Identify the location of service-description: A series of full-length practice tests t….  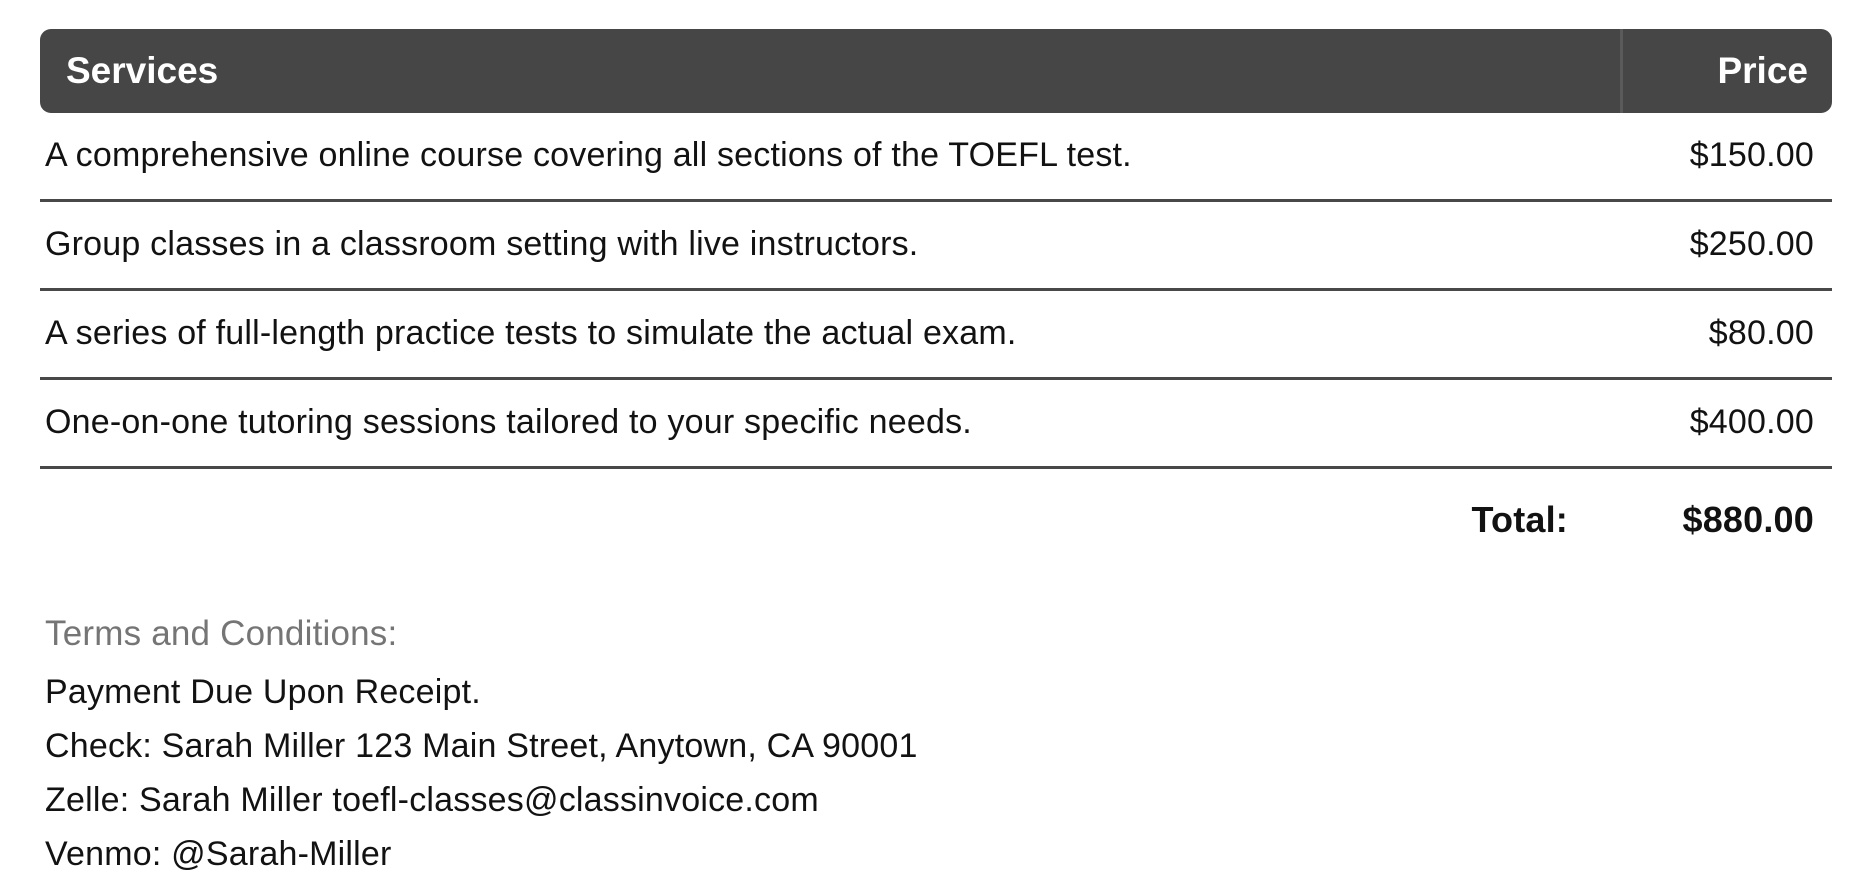
(830, 335).